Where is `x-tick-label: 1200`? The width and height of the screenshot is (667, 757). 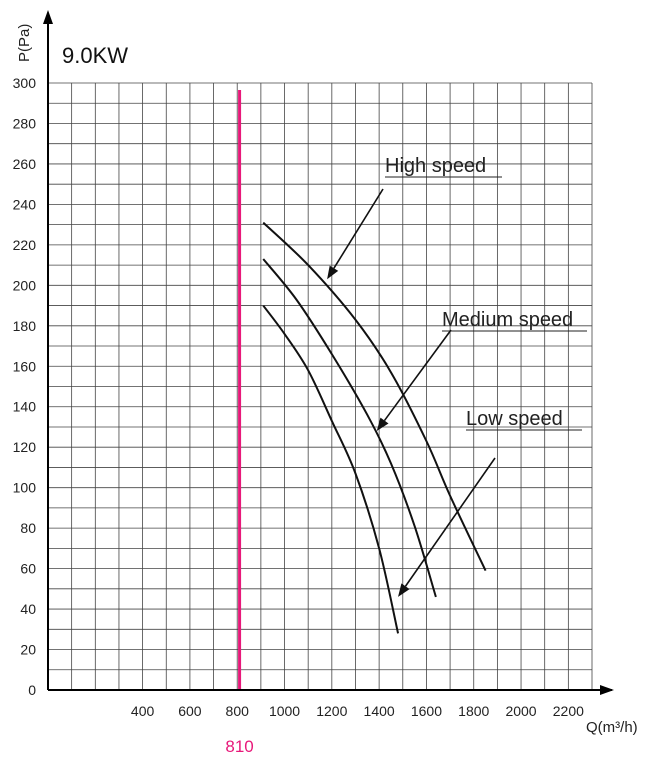
x-tick-label: 1200 is located at coordinates (331, 711).